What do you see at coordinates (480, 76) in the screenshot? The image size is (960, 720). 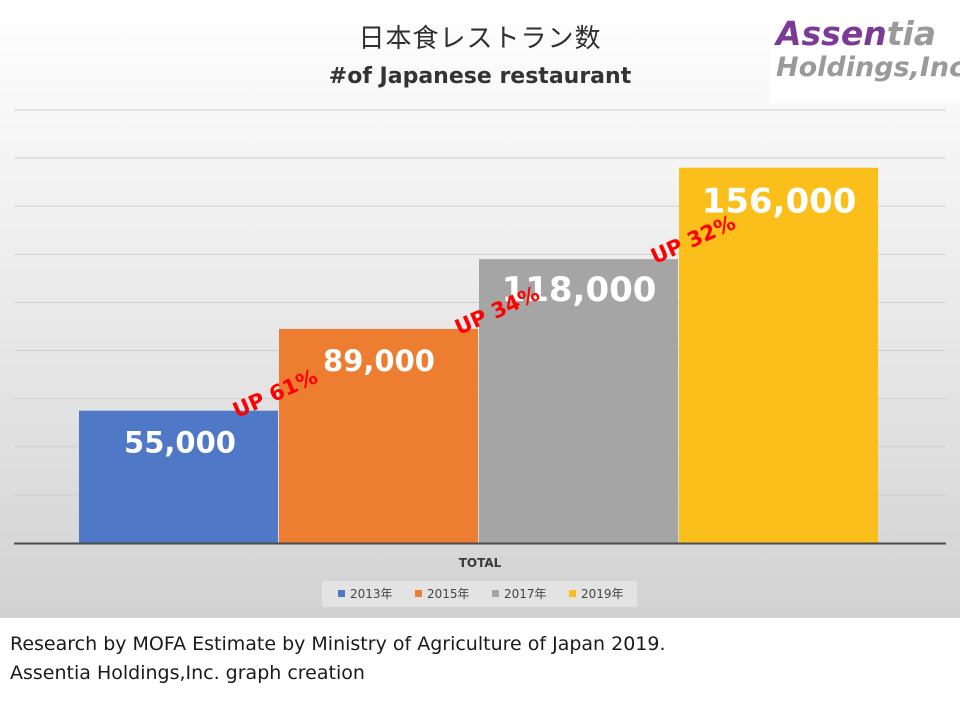 I see `chart-subtitle: #of Japanese restaurant` at bounding box center [480, 76].